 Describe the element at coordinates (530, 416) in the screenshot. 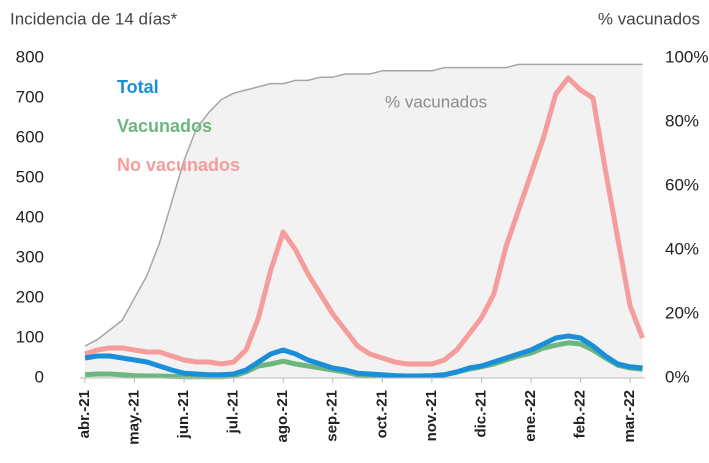

I see `x-tick-label: ene.-22` at that location.